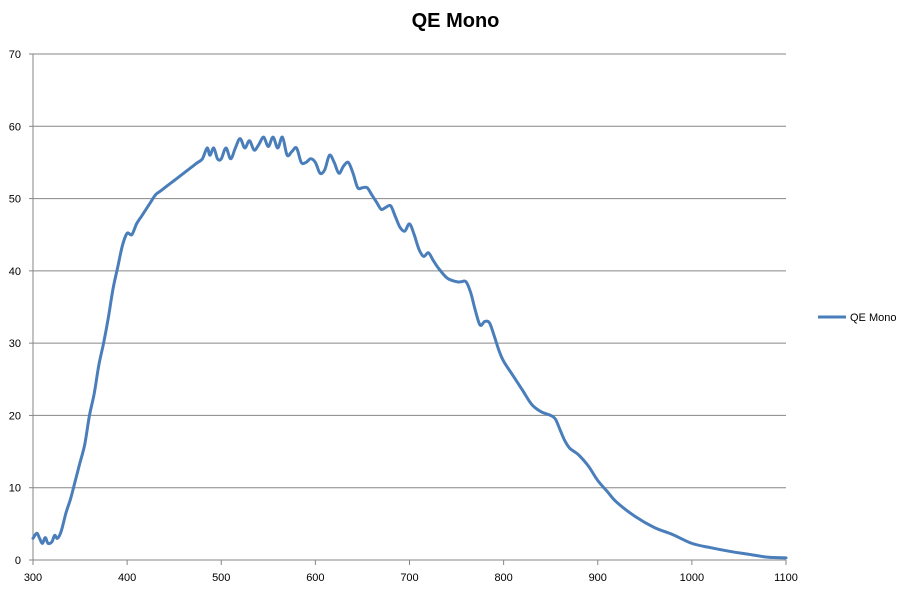 The image size is (911, 592). What do you see at coordinates (33, 578) in the screenshot?
I see `x-tick-label: 300` at bounding box center [33, 578].